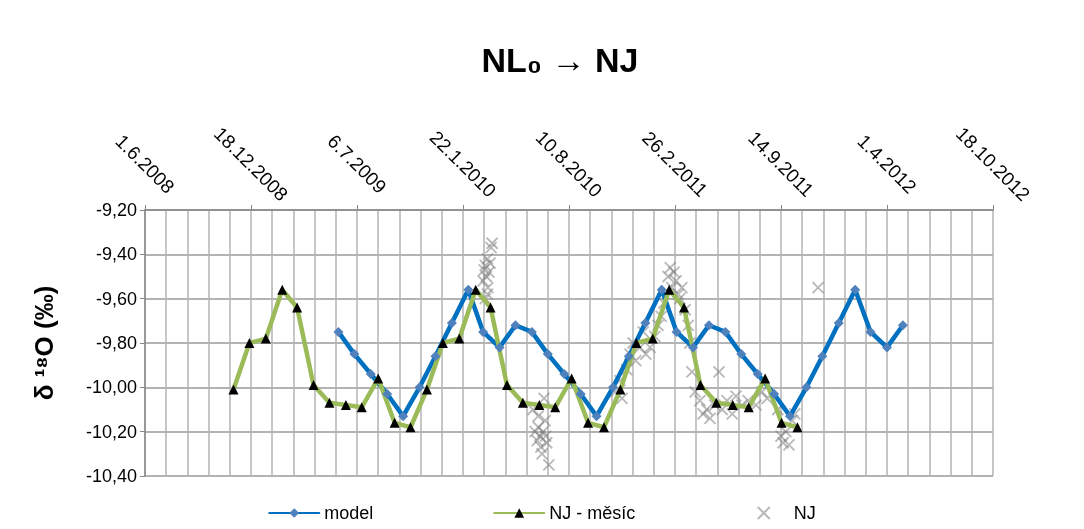  Describe the element at coordinates (111, 431) in the screenshot. I see `y-tick-label: -10,20` at that location.